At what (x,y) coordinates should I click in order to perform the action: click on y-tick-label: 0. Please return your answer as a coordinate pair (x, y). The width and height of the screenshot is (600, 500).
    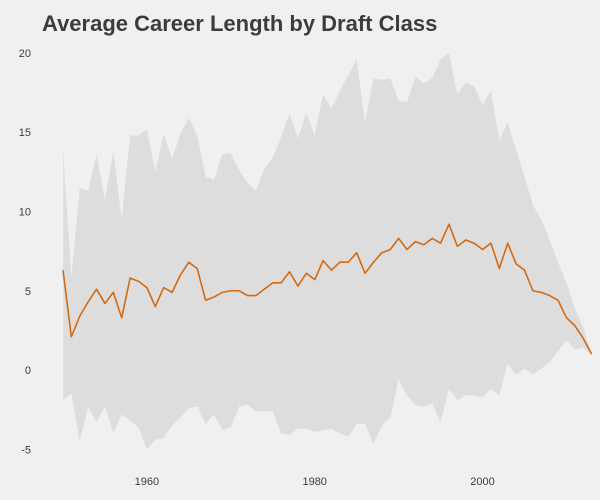
    Looking at the image, I should click on (28, 371).